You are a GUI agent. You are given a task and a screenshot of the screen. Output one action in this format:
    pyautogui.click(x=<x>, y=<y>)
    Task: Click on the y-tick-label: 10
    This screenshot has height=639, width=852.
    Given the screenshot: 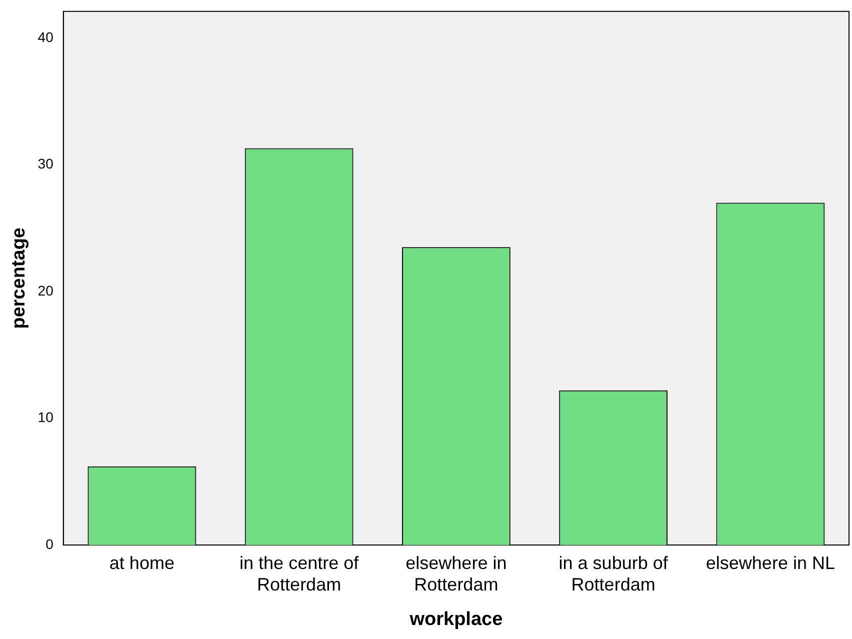 What is the action you would take?
    pyautogui.click(x=46, y=417)
    